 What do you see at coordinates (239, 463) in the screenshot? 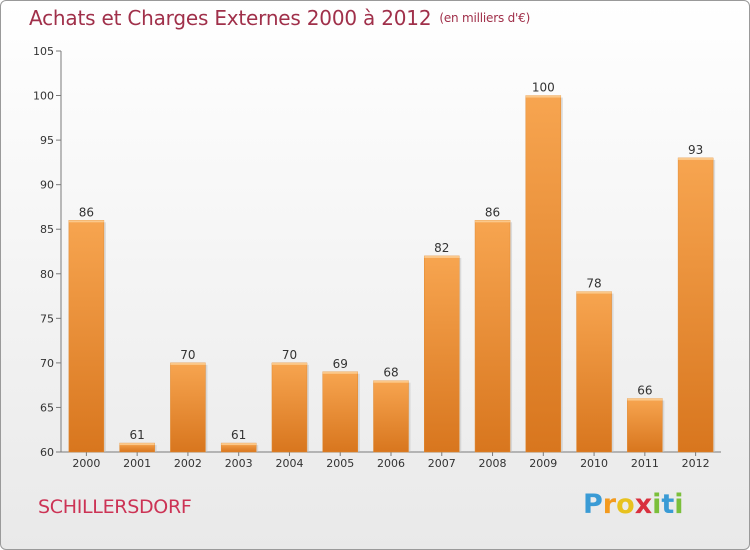
I see `x-tick-label: 2003` at bounding box center [239, 463].